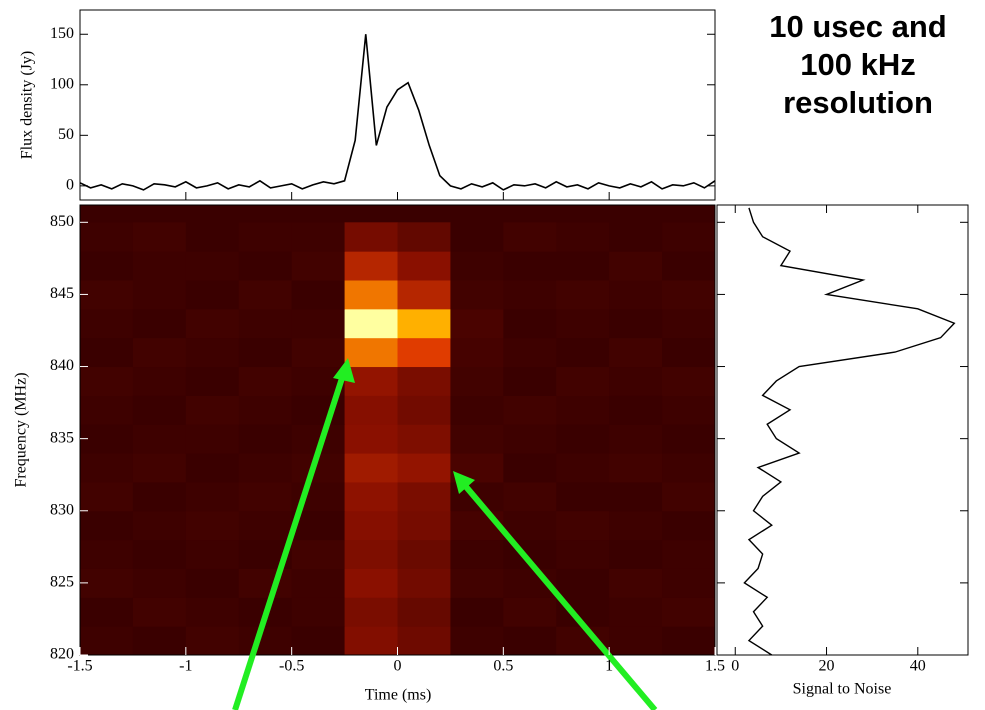 The width and height of the screenshot is (985, 710). What do you see at coordinates (858, 102) in the screenshot?
I see `annotation-line: resolution` at bounding box center [858, 102].